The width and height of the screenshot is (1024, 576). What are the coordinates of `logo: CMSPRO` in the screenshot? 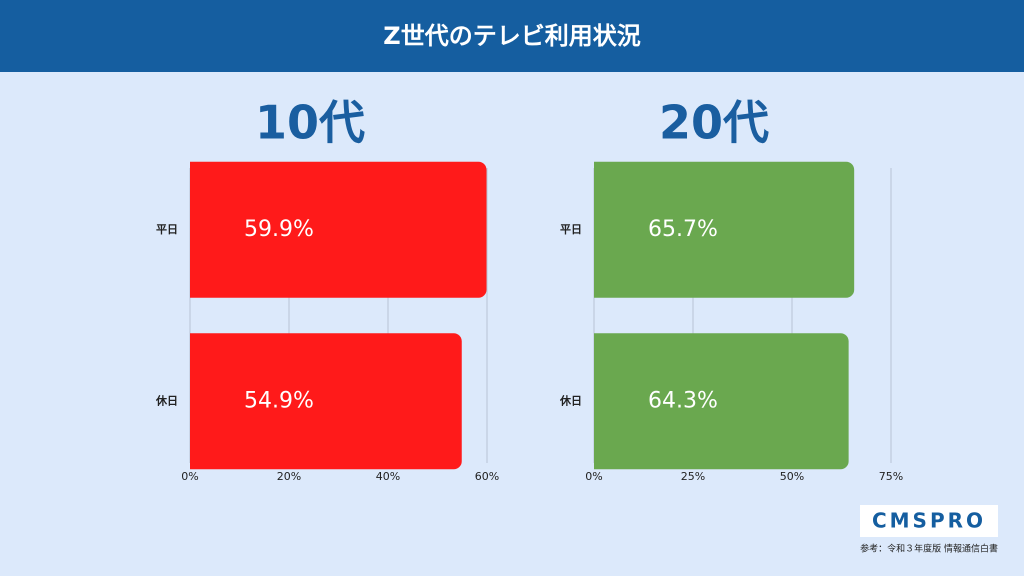 It's located at (929, 521).